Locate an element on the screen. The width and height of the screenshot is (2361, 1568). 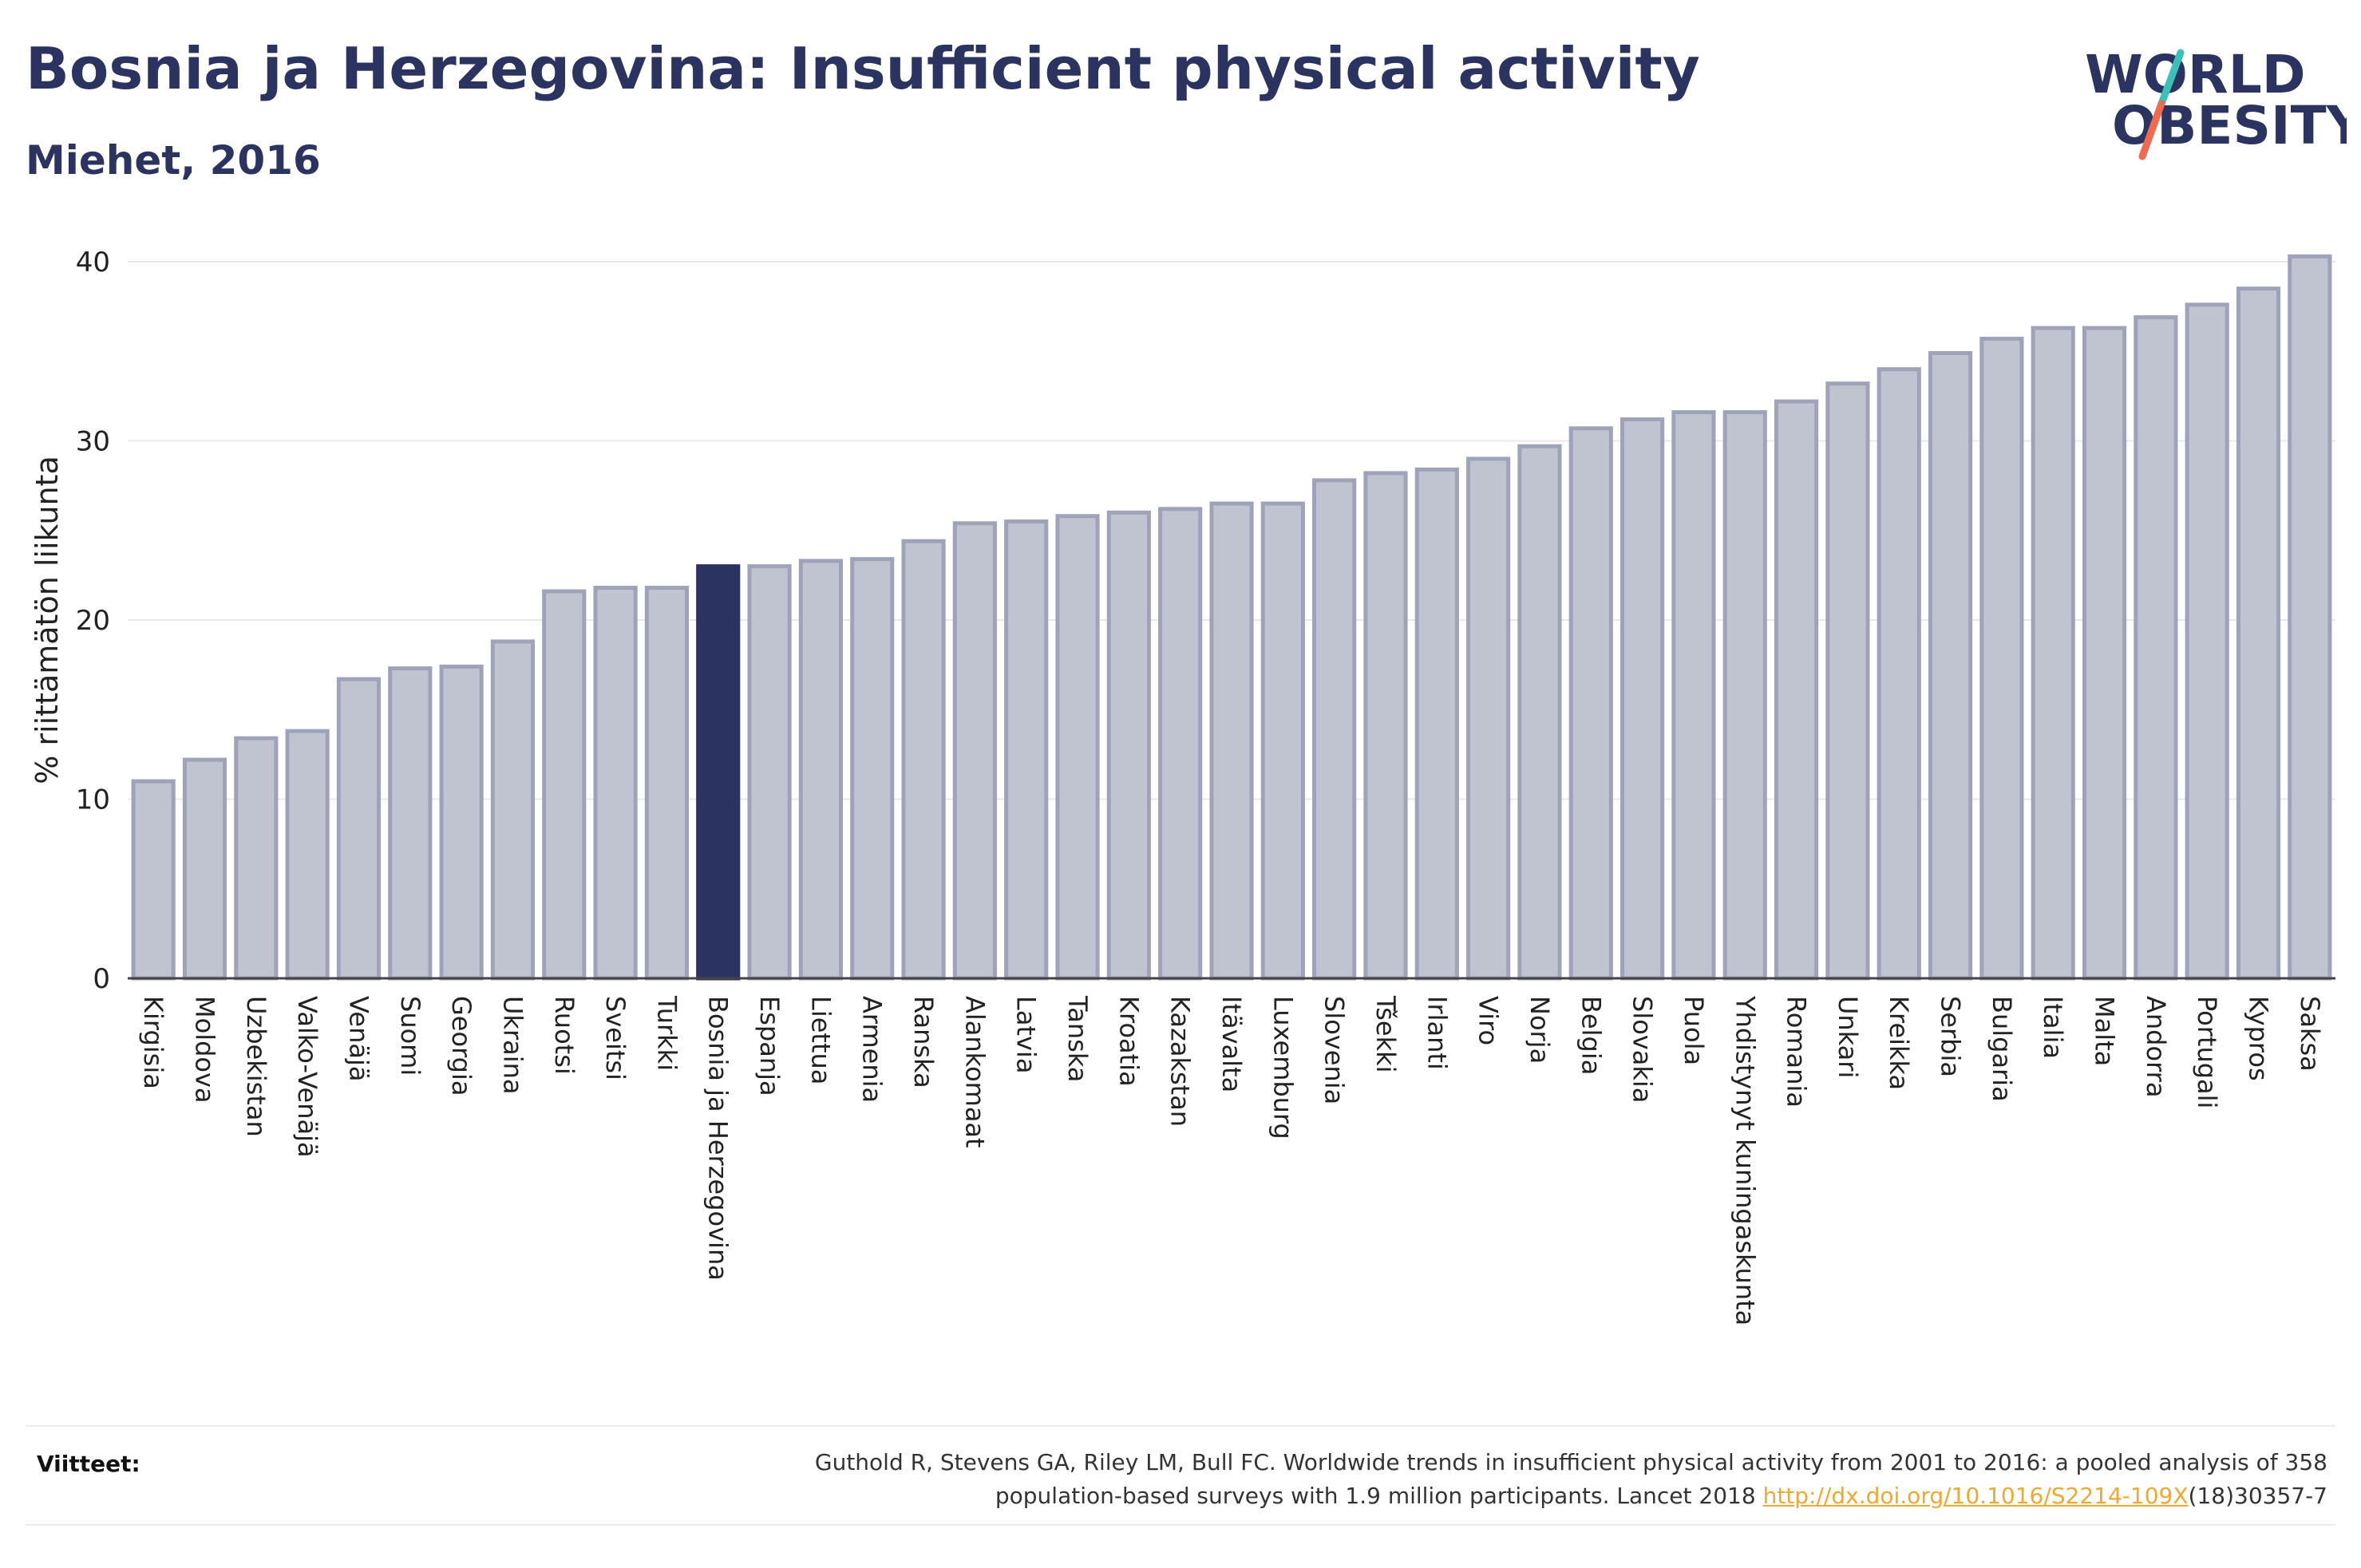
x-tick-label: Ukraina is located at coordinates (512, 1045).